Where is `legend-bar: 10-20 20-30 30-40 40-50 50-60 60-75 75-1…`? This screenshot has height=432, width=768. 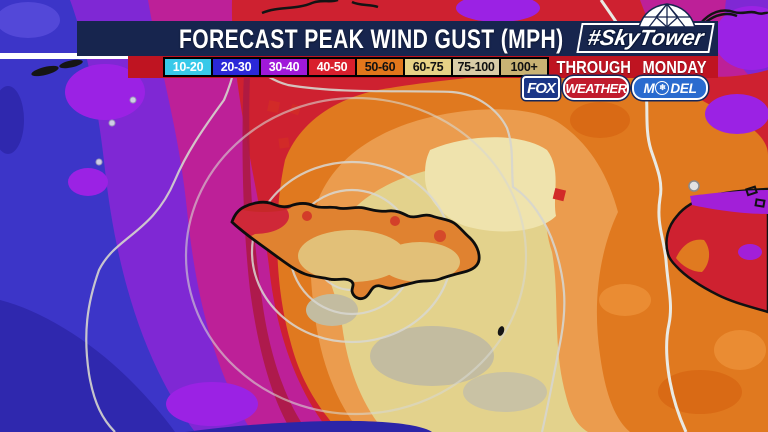 legend-bar: 10-20 20-30 30-40 40-50 50-60 60-75 75-1… is located at coordinates (423, 67).